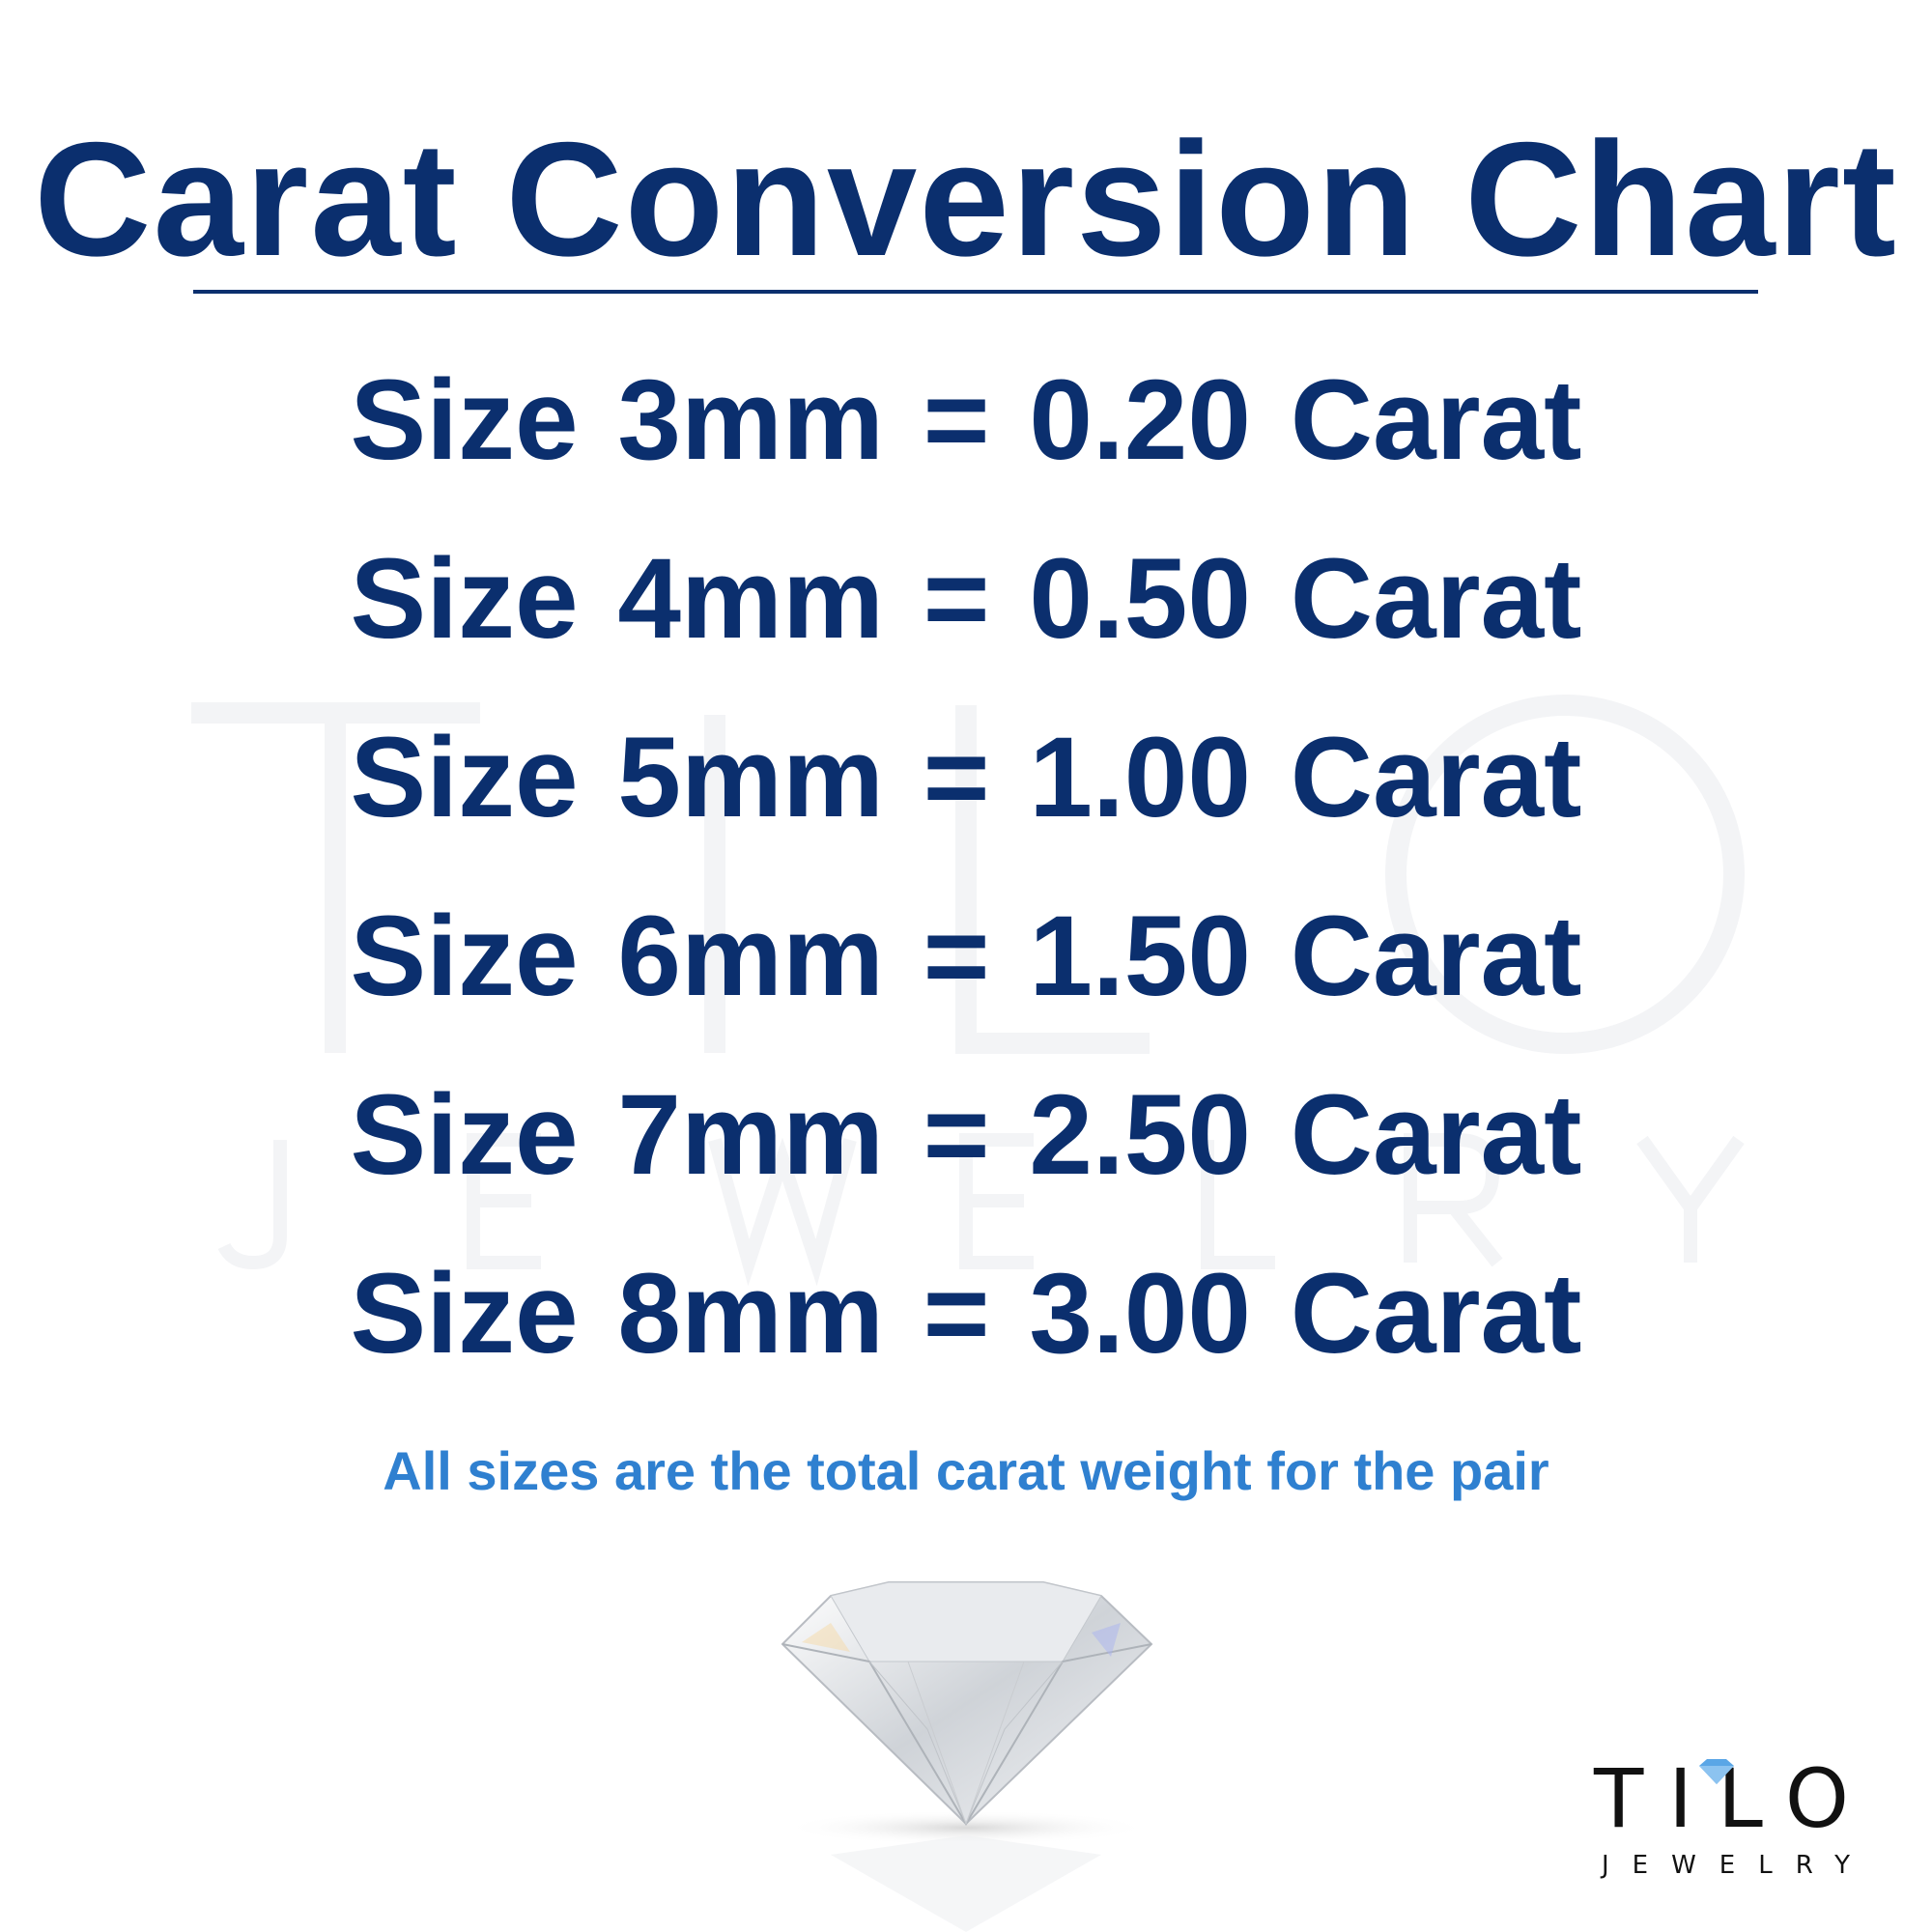 The width and height of the screenshot is (1932, 1932). Describe the element at coordinates (966, 420) in the screenshot. I see `conversion-row: Size 3mm = 0.20 Carat` at that location.